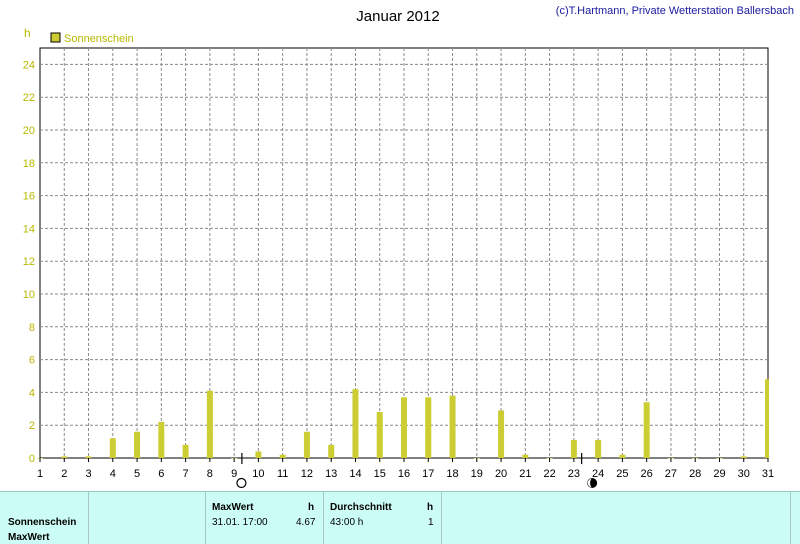 The height and width of the screenshot is (544, 800). What do you see at coordinates (241, 483) in the screenshot?
I see `full-moon-icon` at bounding box center [241, 483].